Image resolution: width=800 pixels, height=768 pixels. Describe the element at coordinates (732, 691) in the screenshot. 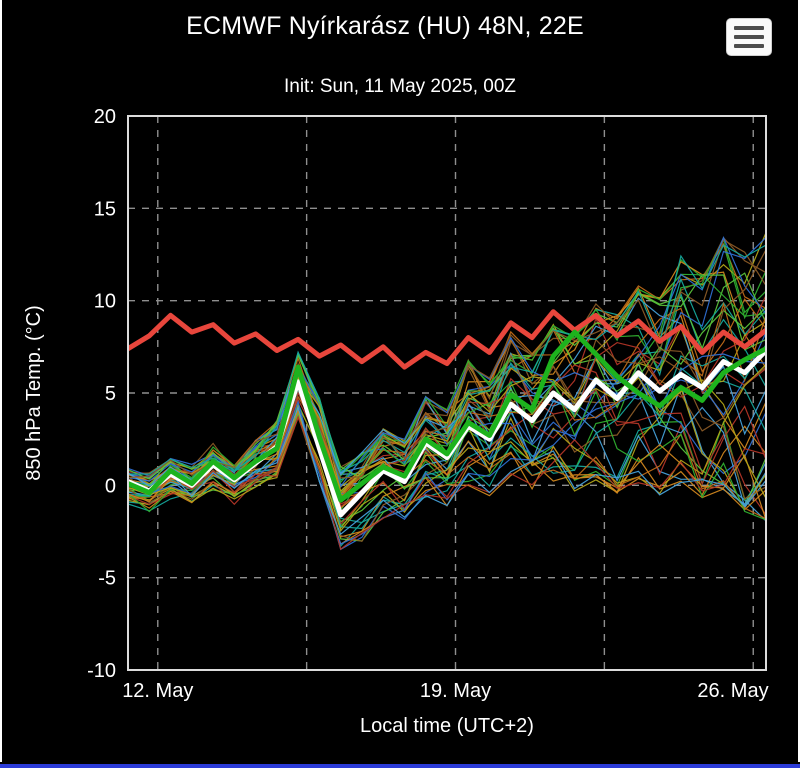

I see `x-tick-label: 26. May` at that location.